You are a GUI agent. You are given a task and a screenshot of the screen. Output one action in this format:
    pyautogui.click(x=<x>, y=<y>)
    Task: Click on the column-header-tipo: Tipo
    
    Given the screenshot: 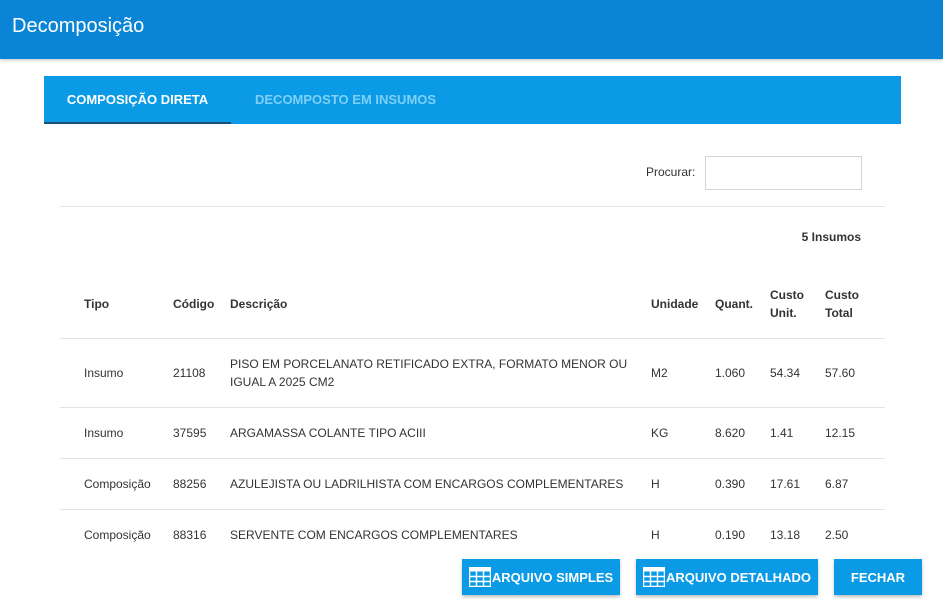 What is the action you would take?
    pyautogui.click(x=116, y=304)
    